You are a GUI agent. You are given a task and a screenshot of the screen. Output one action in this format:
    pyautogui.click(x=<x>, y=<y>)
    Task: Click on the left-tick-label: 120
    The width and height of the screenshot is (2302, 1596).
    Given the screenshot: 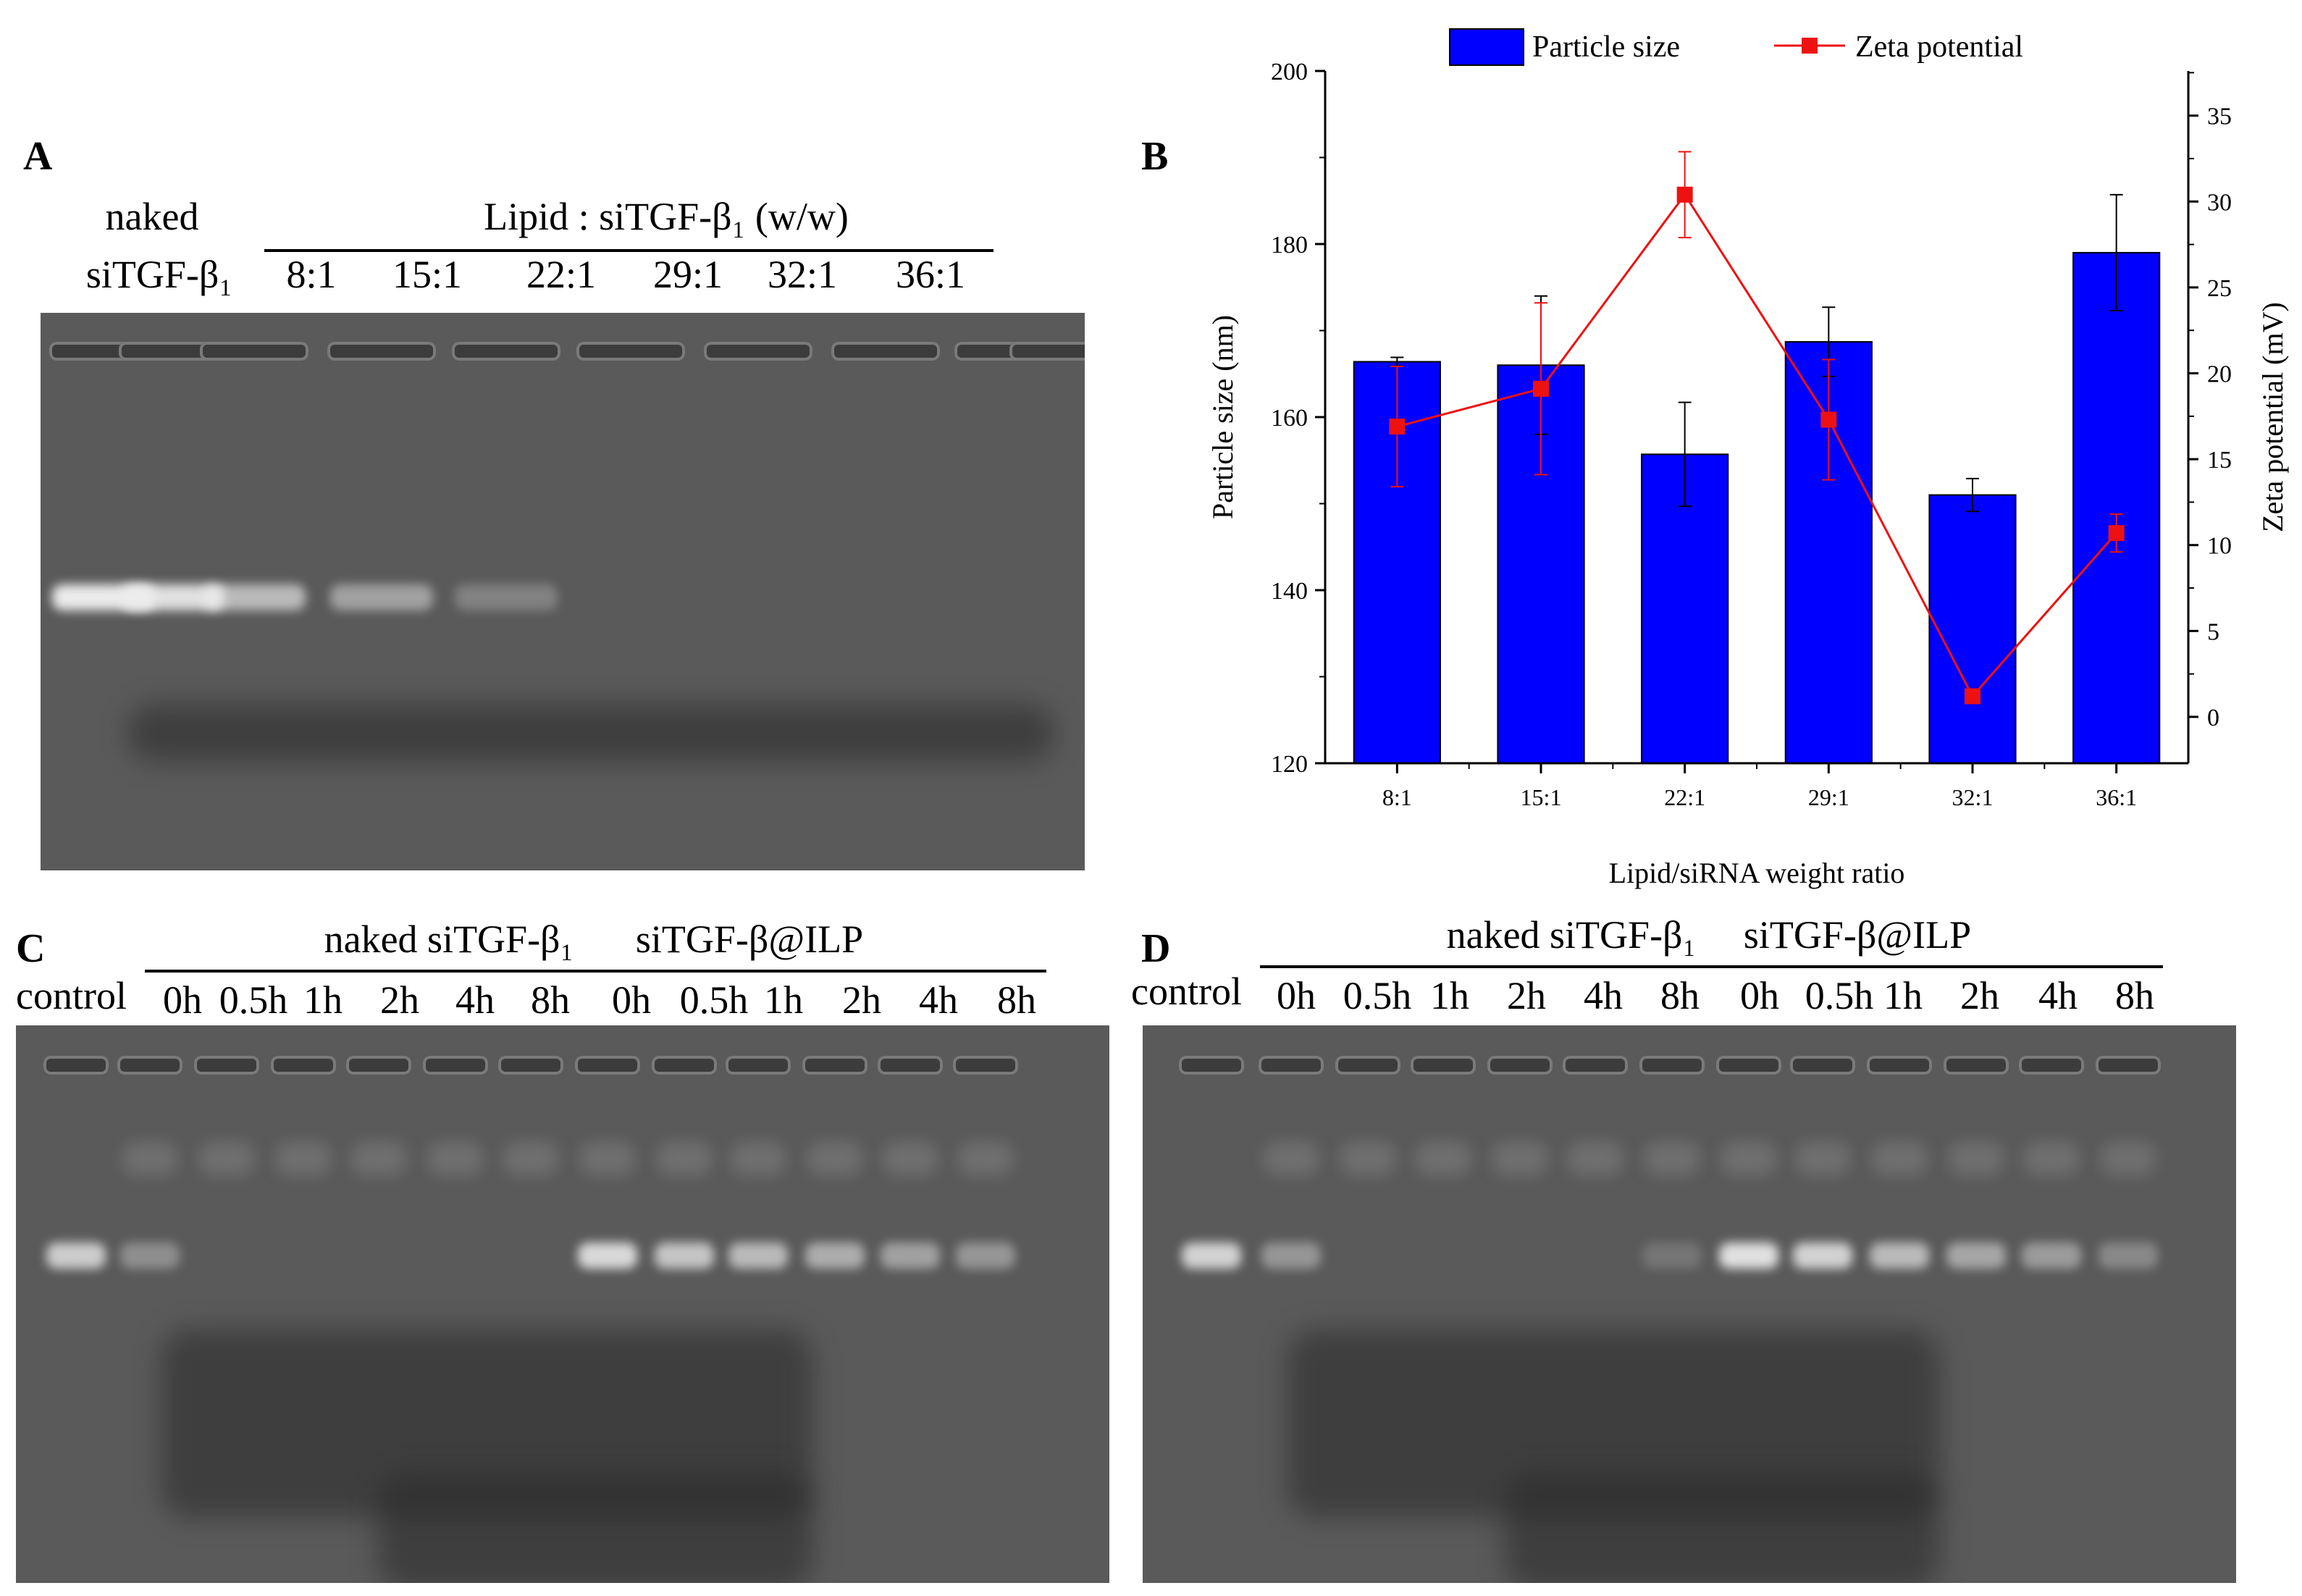 What is the action you would take?
    pyautogui.click(x=1289, y=764)
    